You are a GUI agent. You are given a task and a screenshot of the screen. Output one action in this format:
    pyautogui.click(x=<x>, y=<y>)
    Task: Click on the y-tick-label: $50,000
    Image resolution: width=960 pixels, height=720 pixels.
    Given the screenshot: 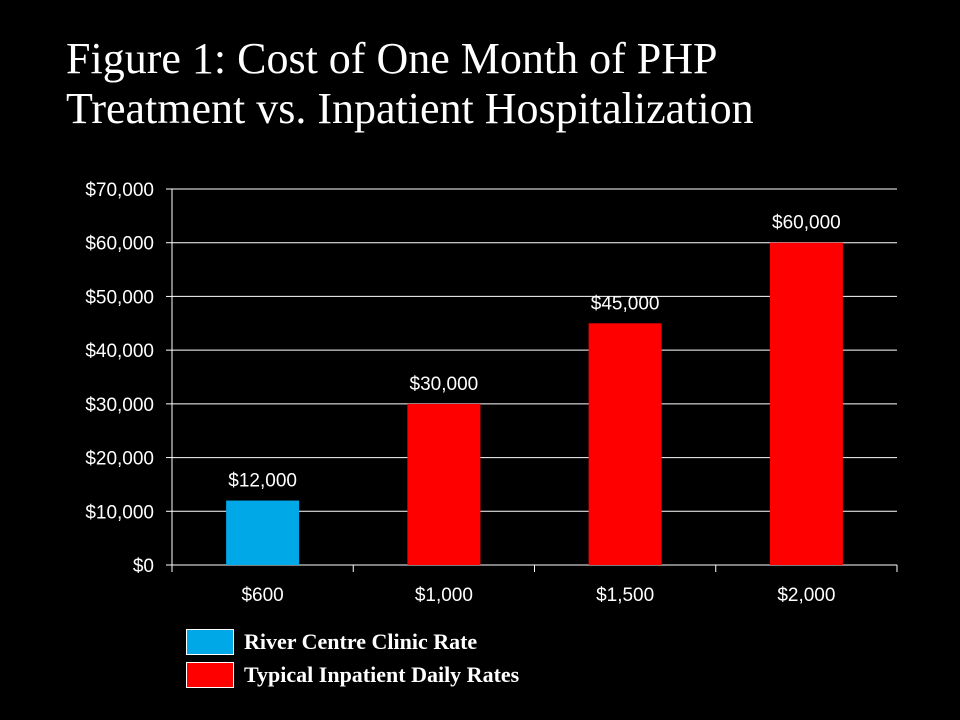 What is the action you would take?
    pyautogui.click(x=119, y=297)
    